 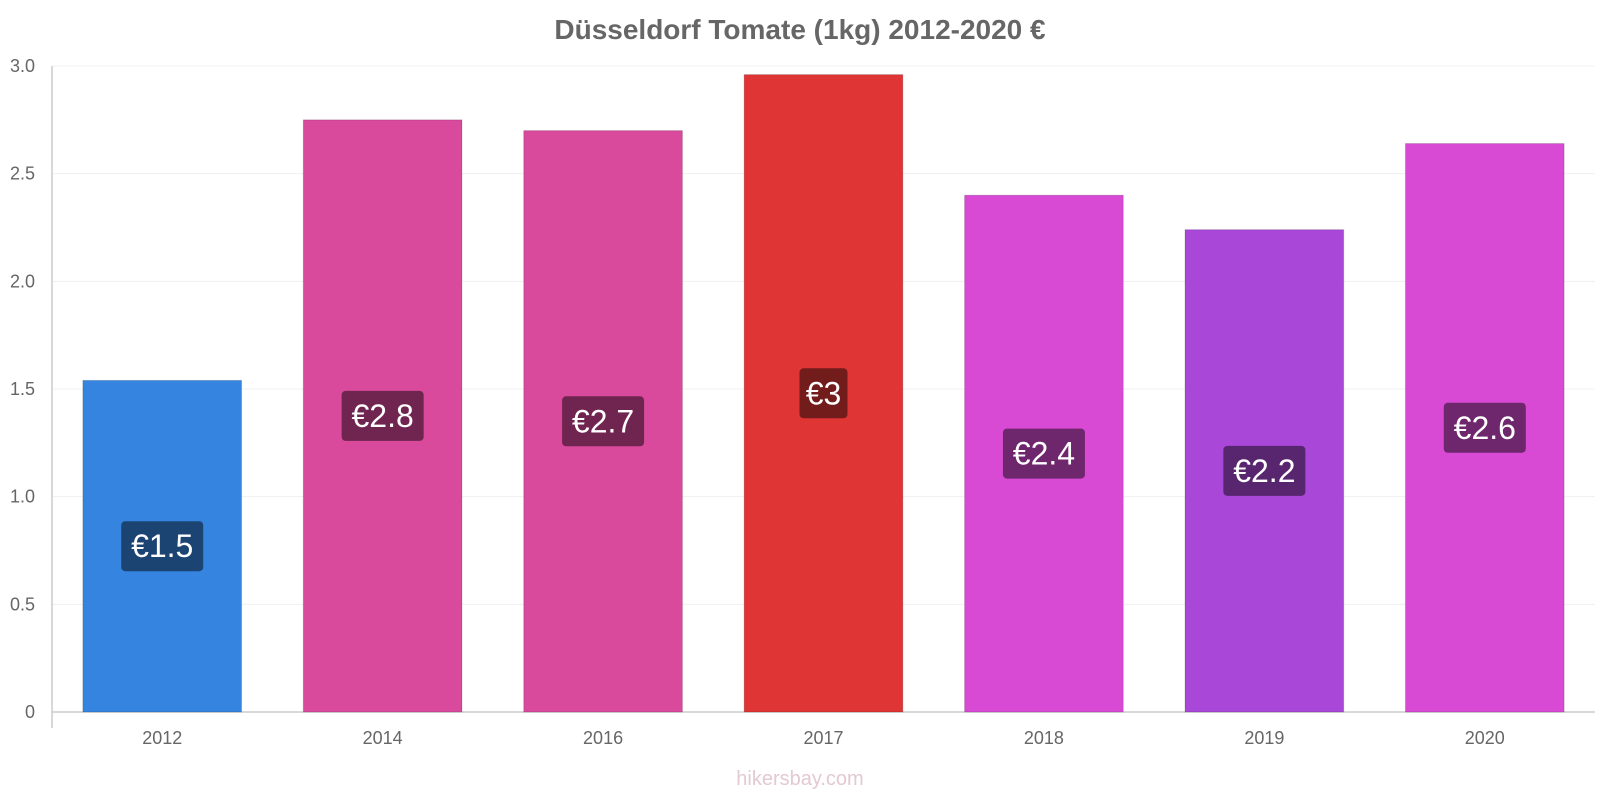 What do you see at coordinates (1044, 738) in the screenshot?
I see `x-tick-label: 2018` at bounding box center [1044, 738].